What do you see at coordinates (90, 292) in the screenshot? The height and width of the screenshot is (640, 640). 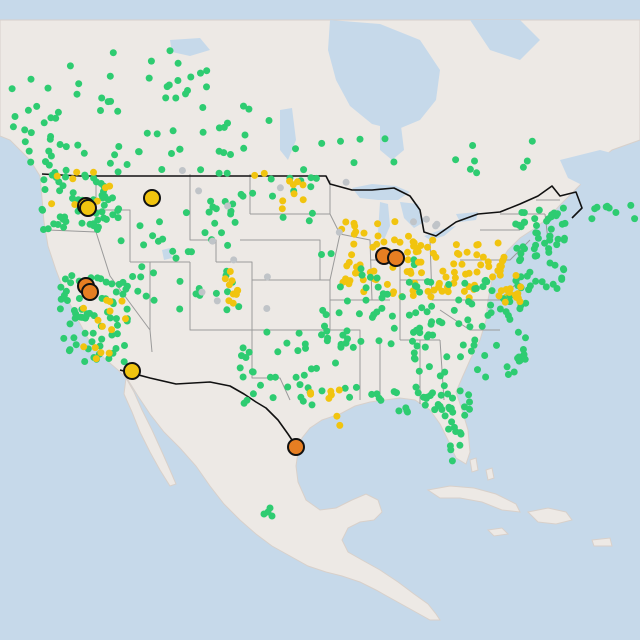 I see `alert-marker-unhealthy-sensitive` at bounding box center [90, 292].